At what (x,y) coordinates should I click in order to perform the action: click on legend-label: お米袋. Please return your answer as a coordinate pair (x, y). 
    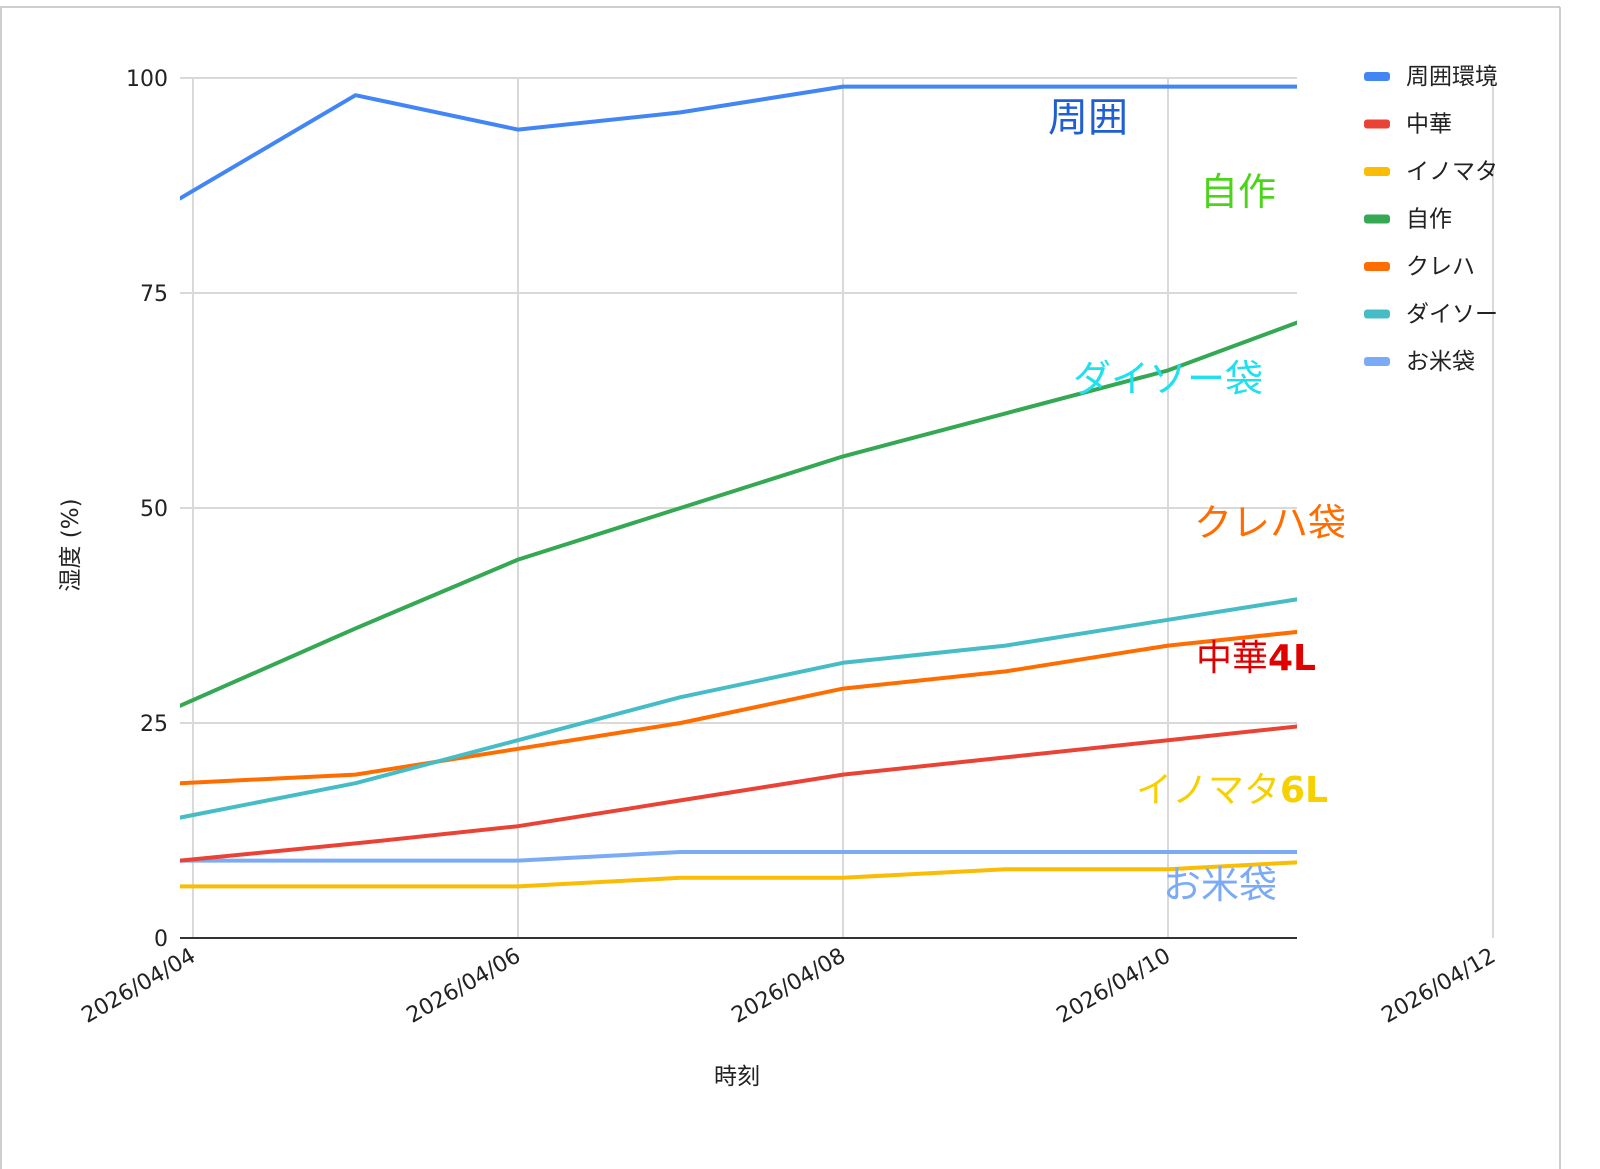
    Looking at the image, I should click on (1440, 362).